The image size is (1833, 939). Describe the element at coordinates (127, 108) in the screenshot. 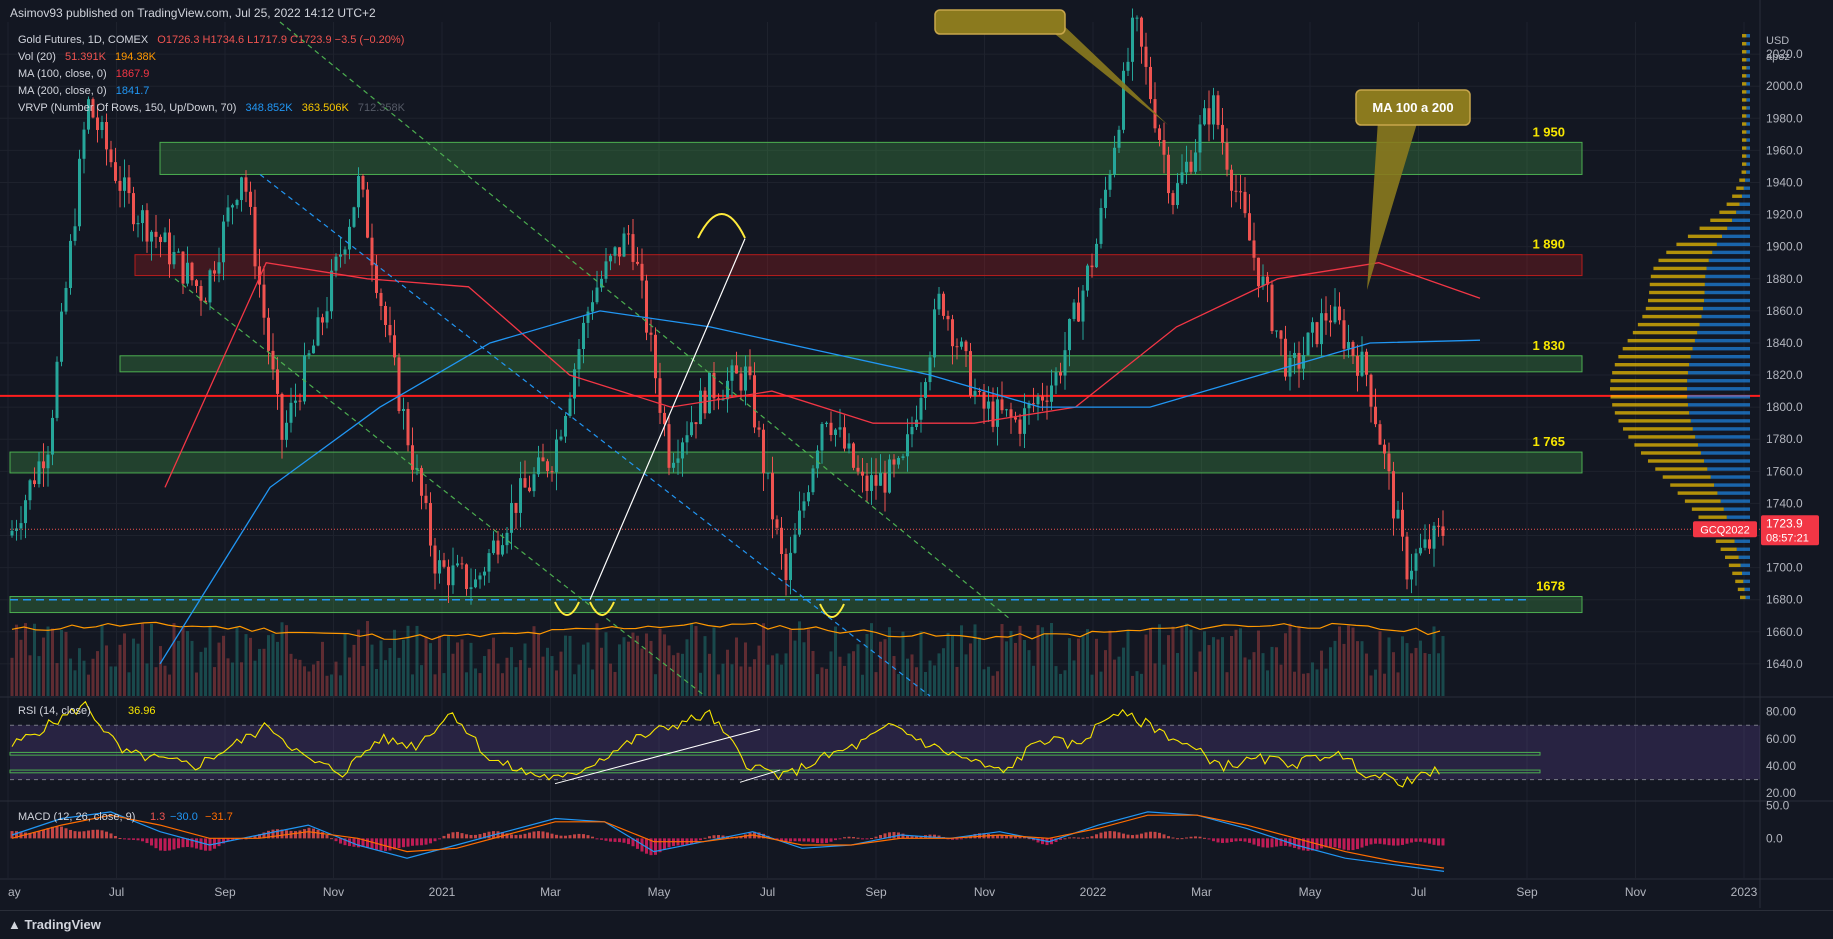

I see `legend-vrvp-label: VRVP (Number Of Rows, 150, Up/Down, 70)` at that location.